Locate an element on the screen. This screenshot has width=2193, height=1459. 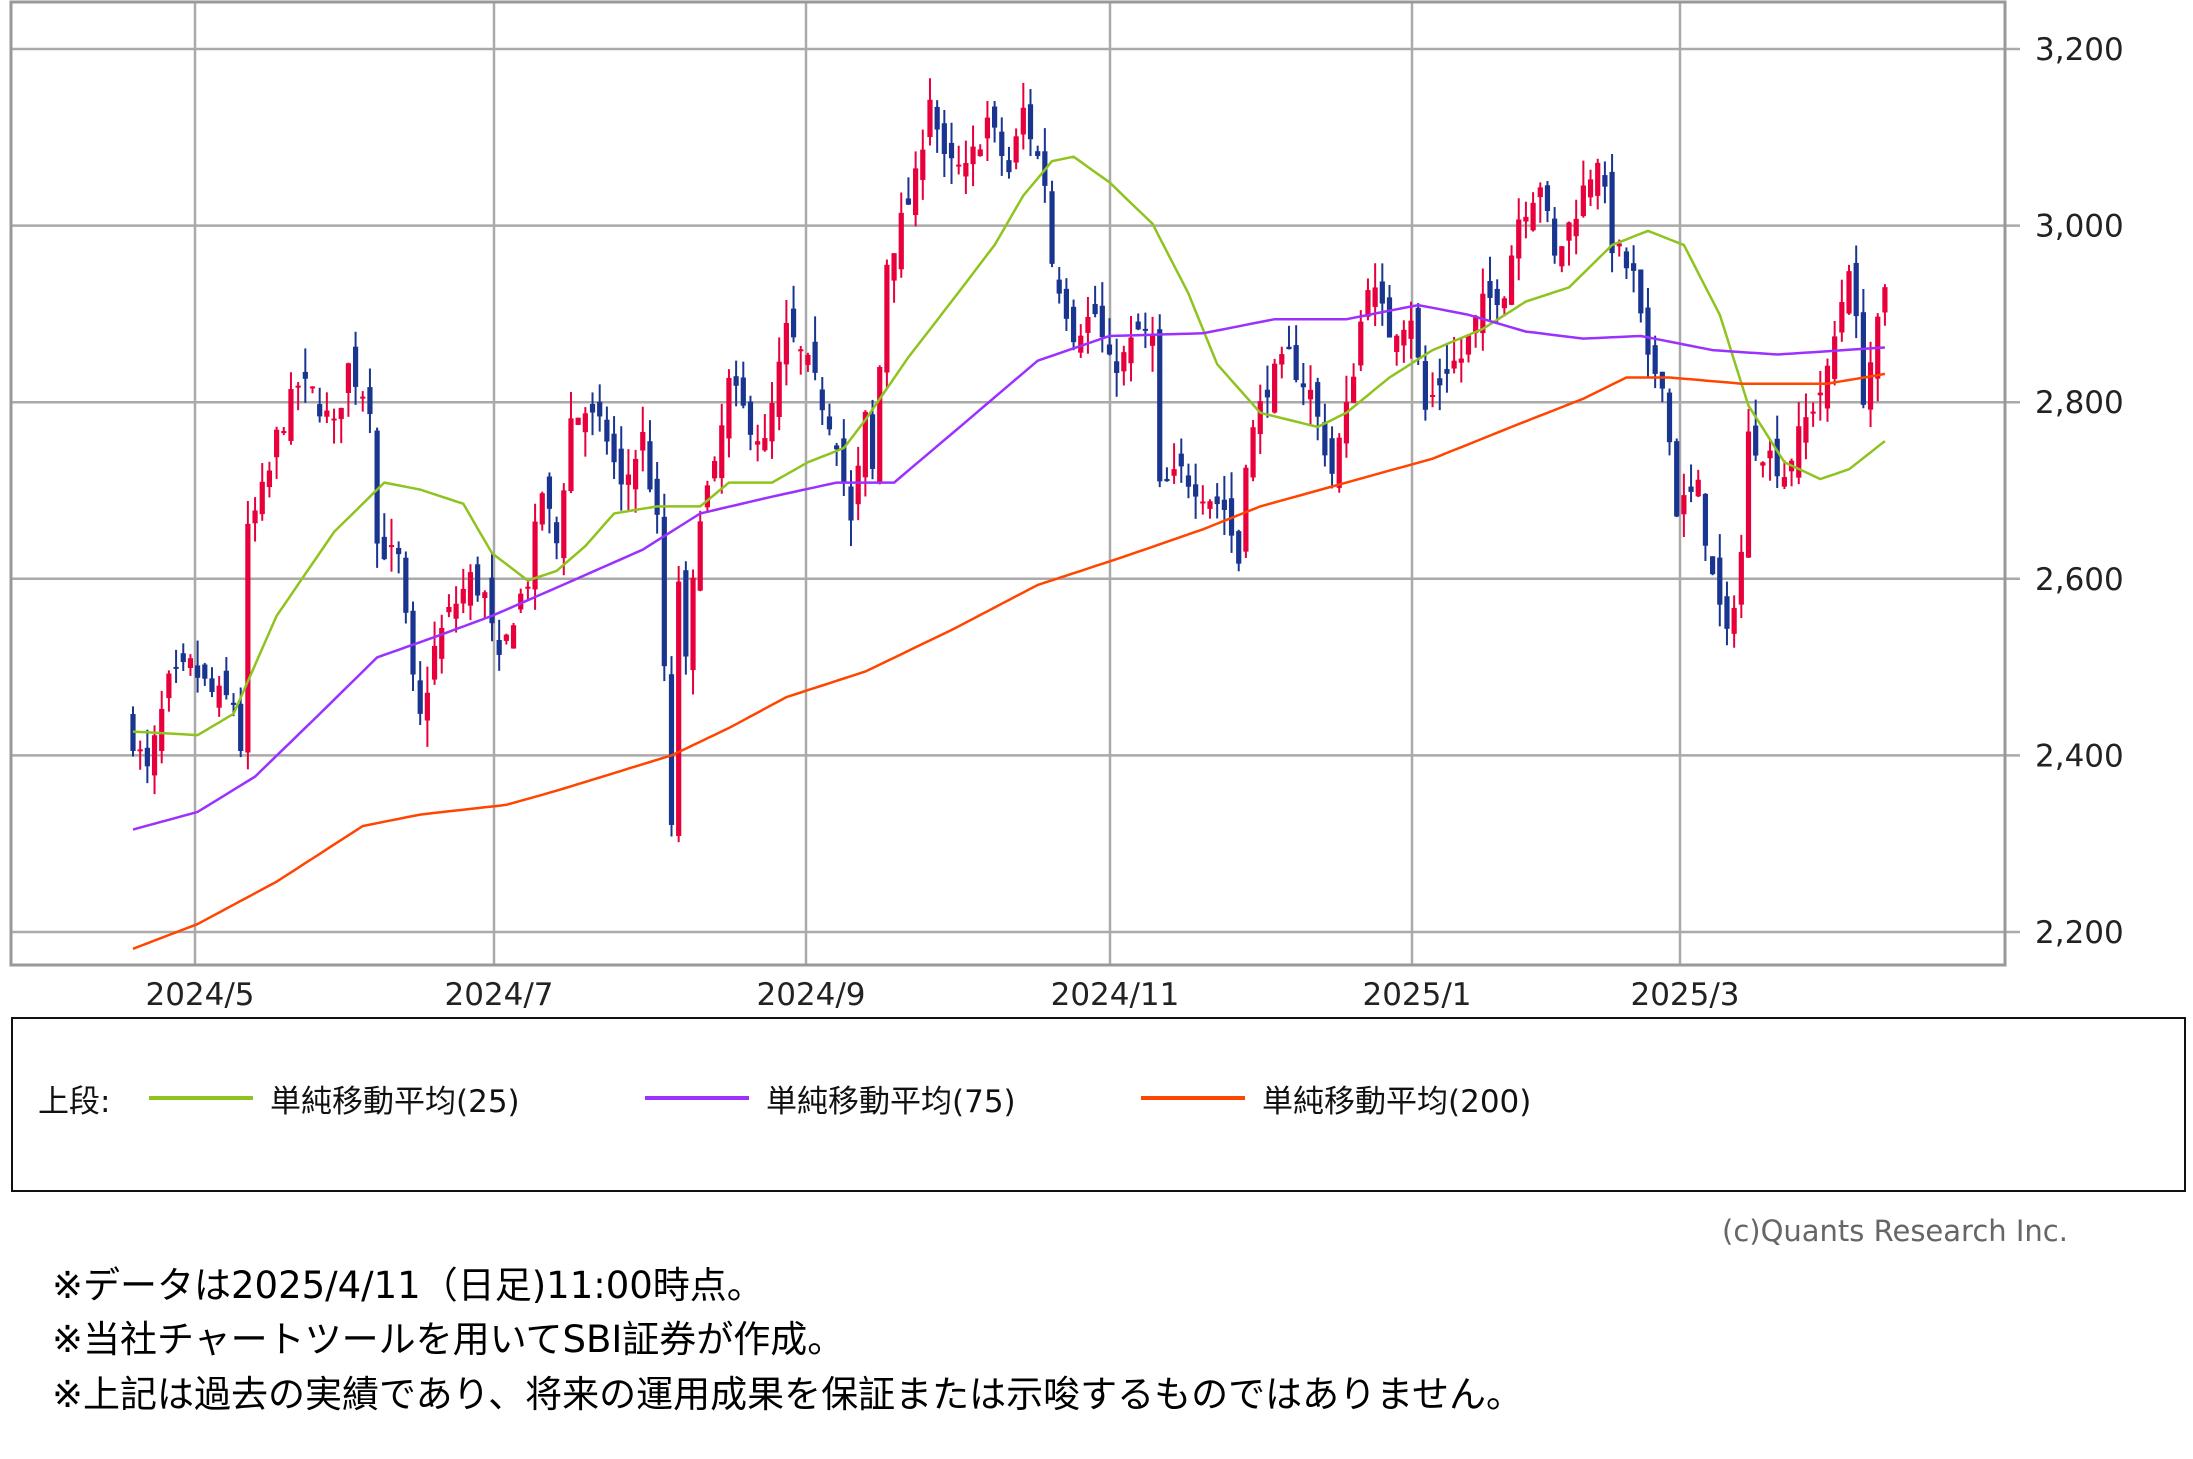
y-tick-label: 2,600 is located at coordinates (2079, 580).